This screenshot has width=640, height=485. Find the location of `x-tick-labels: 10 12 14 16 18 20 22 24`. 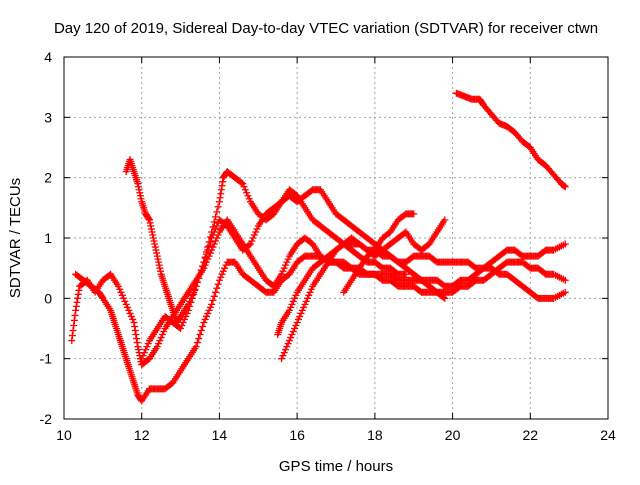

x-tick-labels: 10 12 14 16 18 20 22 24 is located at coordinates (336, 435).